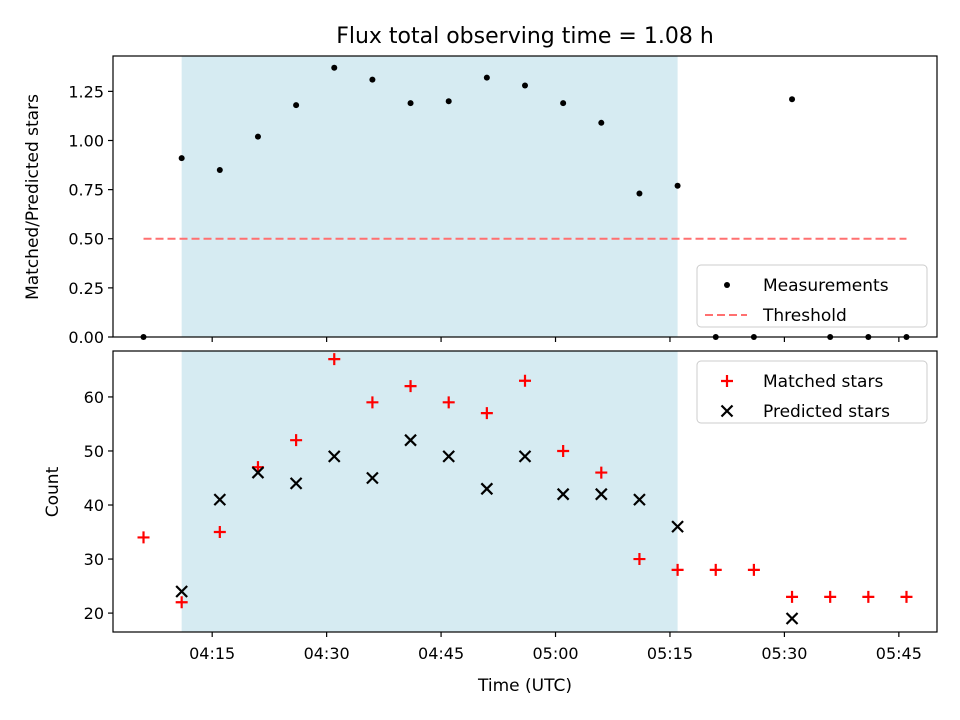 This screenshot has height=720, width=960. Describe the element at coordinates (784, 653) in the screenshot. I see `bottom-x-tick-label: 05:30` at that location.